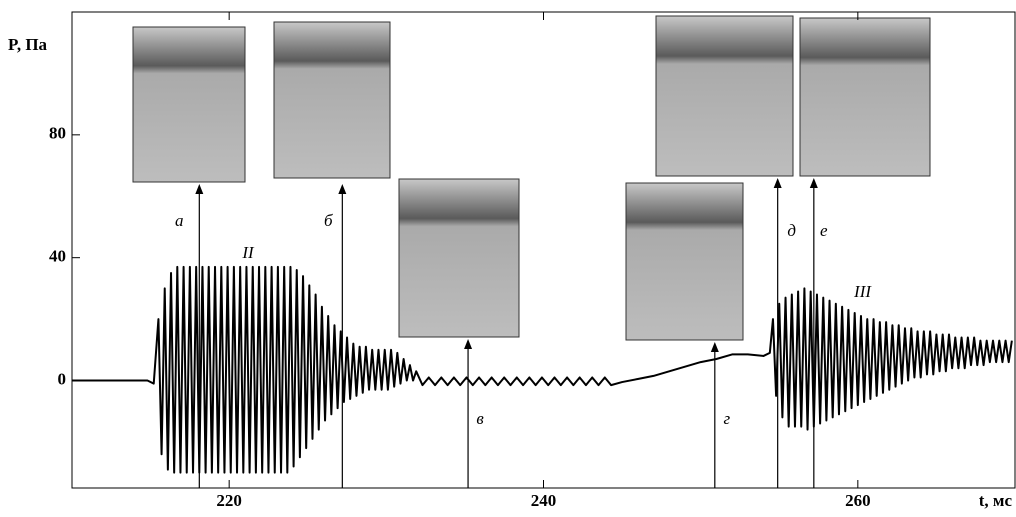 The height and width of the screenshot is (517, 1016). Describe the element at coordinates (179, 220) in the screenshot. I see `annotation-label: а` at that location.